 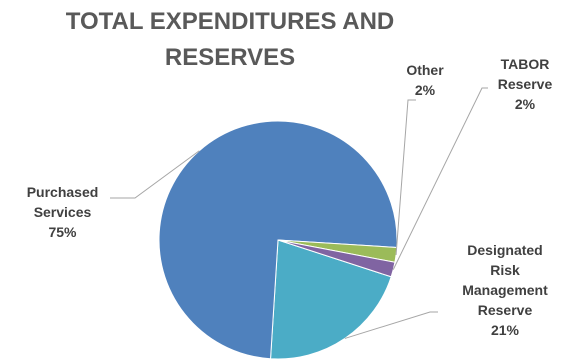 I want to click on slice-label-text: Purchased, so click(x=62, y=192).